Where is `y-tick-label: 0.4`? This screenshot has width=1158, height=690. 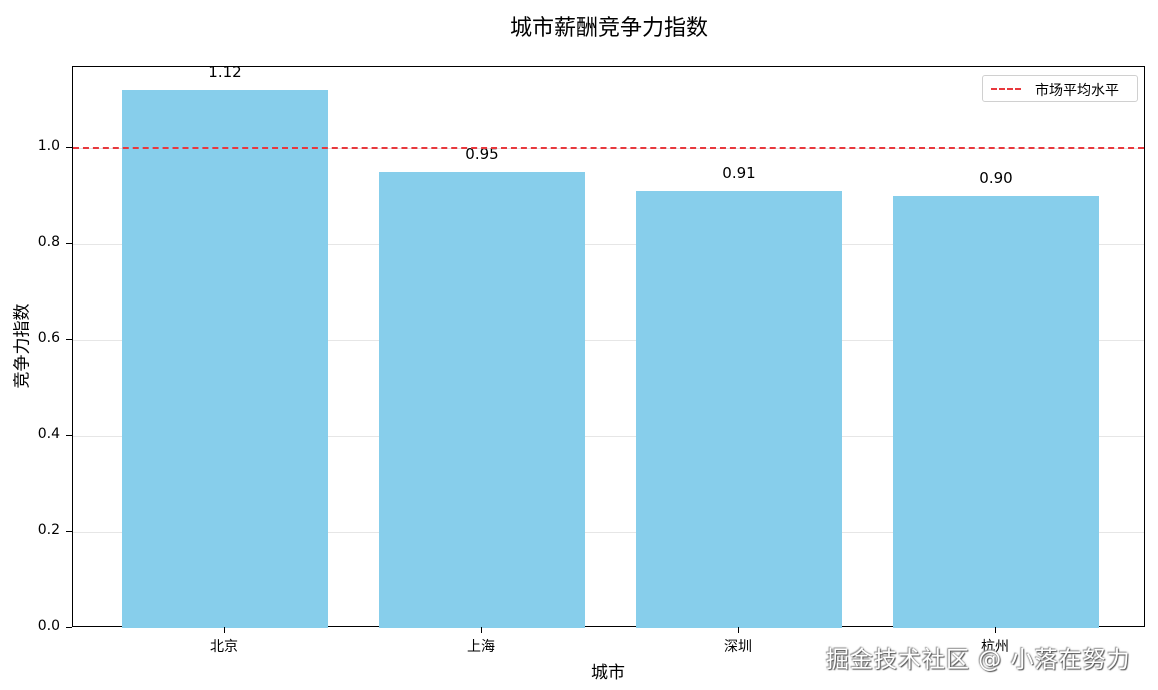 y-tick-label: 0.4 is located at coordinates (48, 434).